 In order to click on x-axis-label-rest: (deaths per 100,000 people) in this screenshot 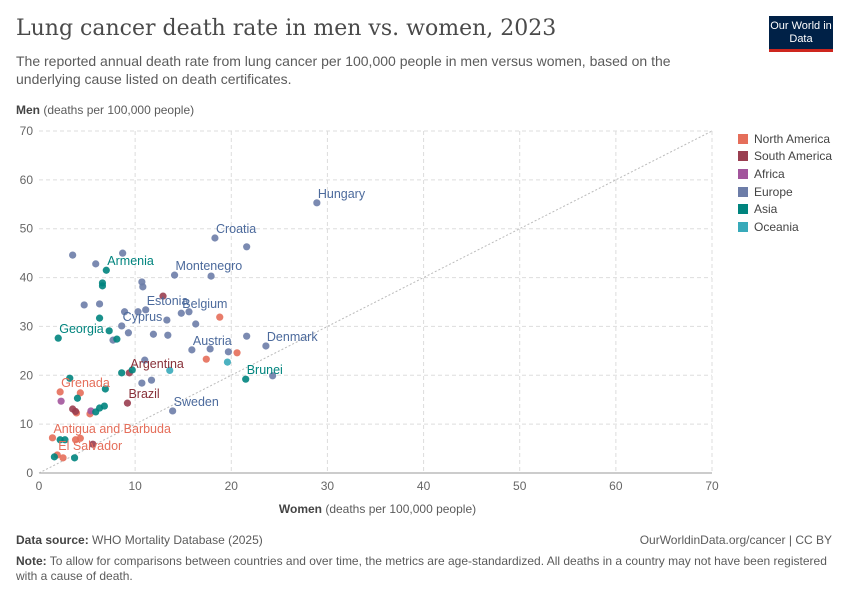, I will do `click(399, 509)`.